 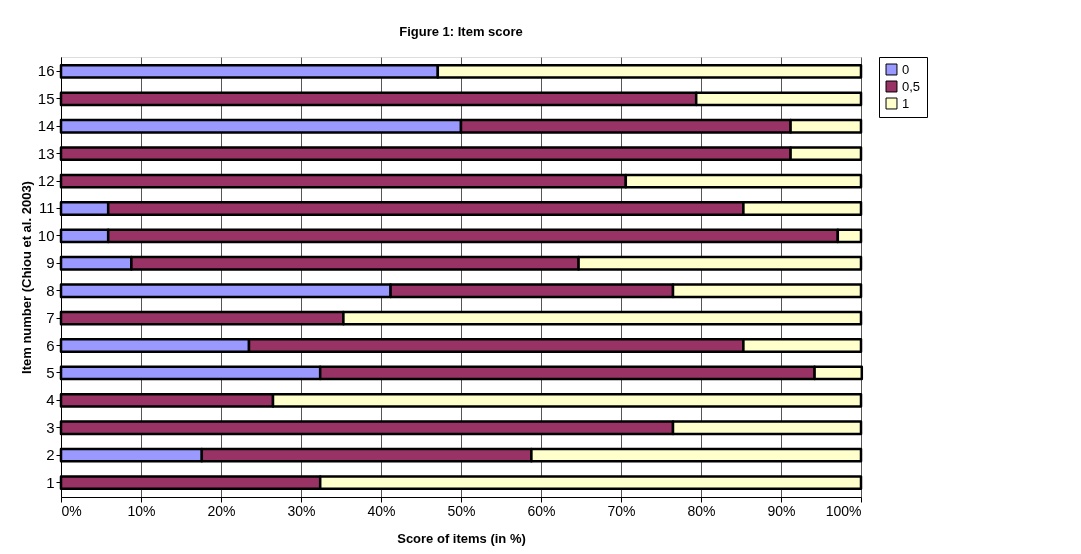 What do you see at coordinates (46, 235) in the screenshot?
I see `y-tick-label: 10` at bounding box center [46, 235].